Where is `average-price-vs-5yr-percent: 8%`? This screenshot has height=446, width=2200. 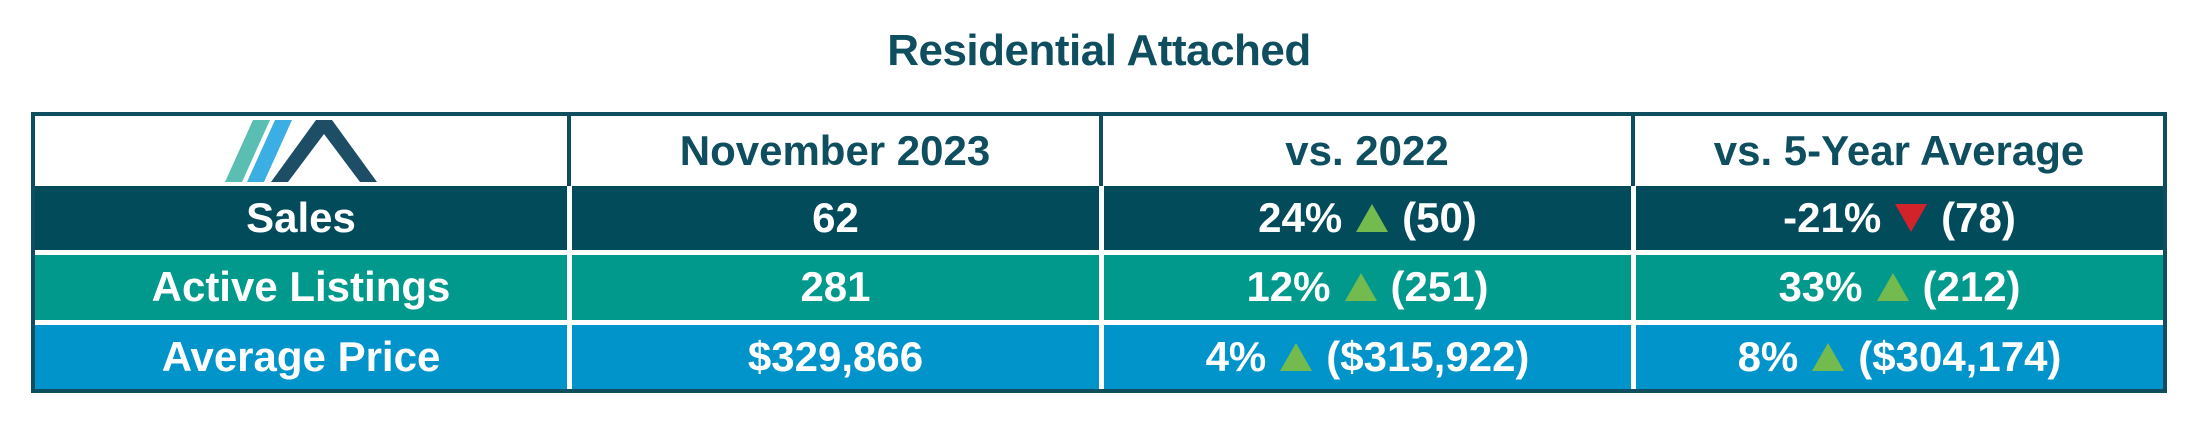
average-price-vs-5yr-percent: 8% is located at coordinates (1768, 356).